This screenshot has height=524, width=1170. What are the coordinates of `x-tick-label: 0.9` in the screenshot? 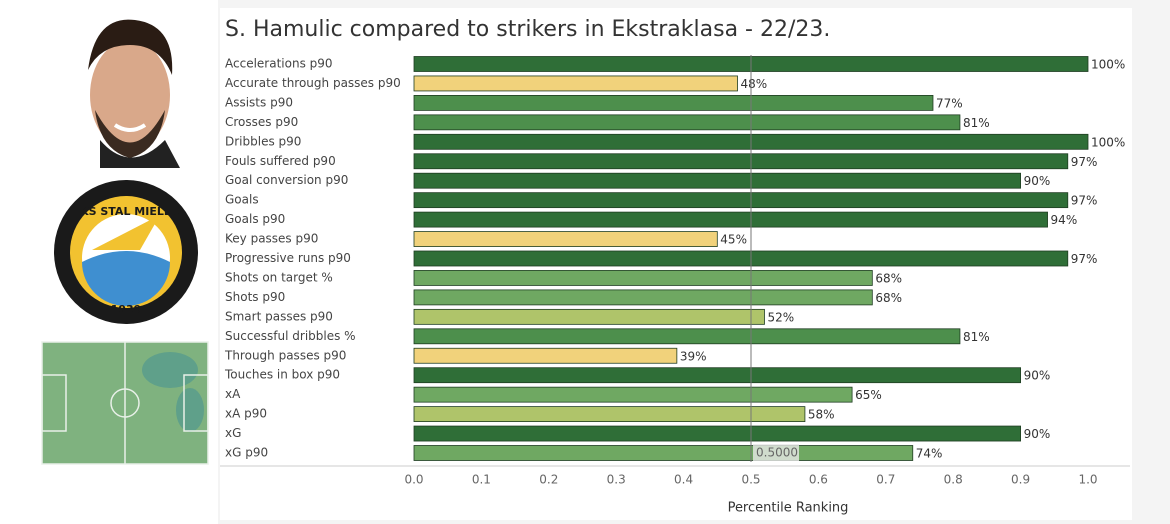 It's located at (1020, 480).